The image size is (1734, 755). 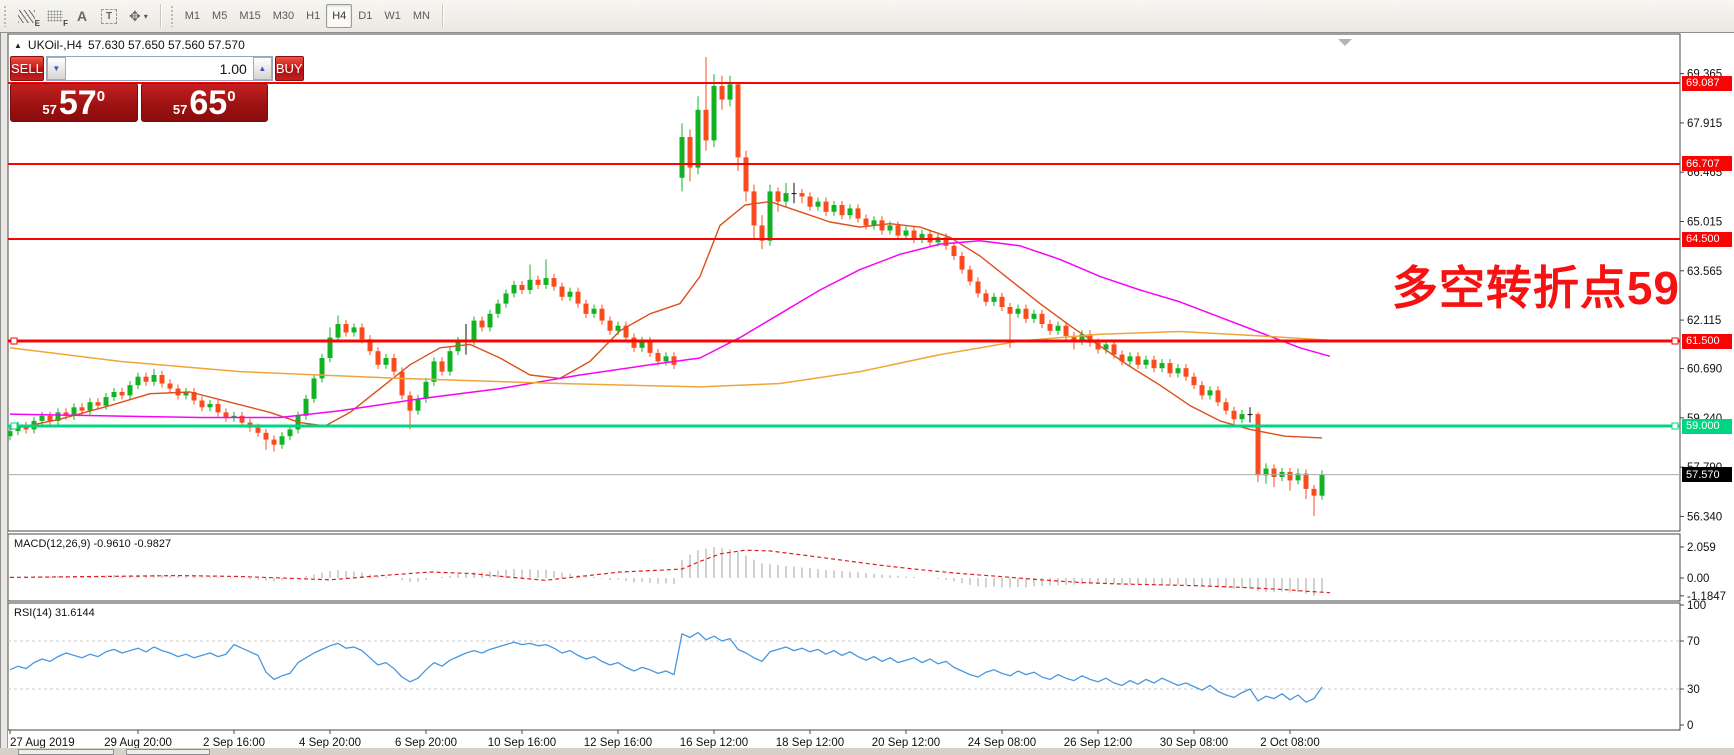 What do you see at coordinates (4, 394) in the screenshot?
I see `window-left-edge` at bounding box center [4, 394].